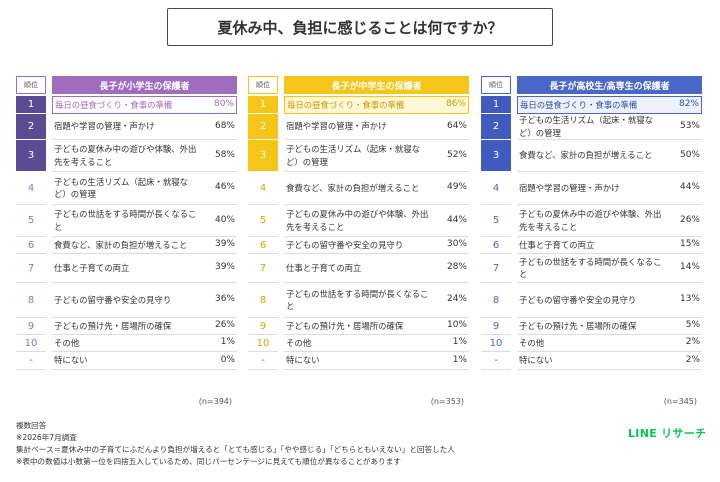 This screenshot has width=720, height=482. What do you see at coordinates (336, 126) in the screenshot?
I see `item-label: 宿題や学習の管理・声かけ` at bounding box center [336, 126].